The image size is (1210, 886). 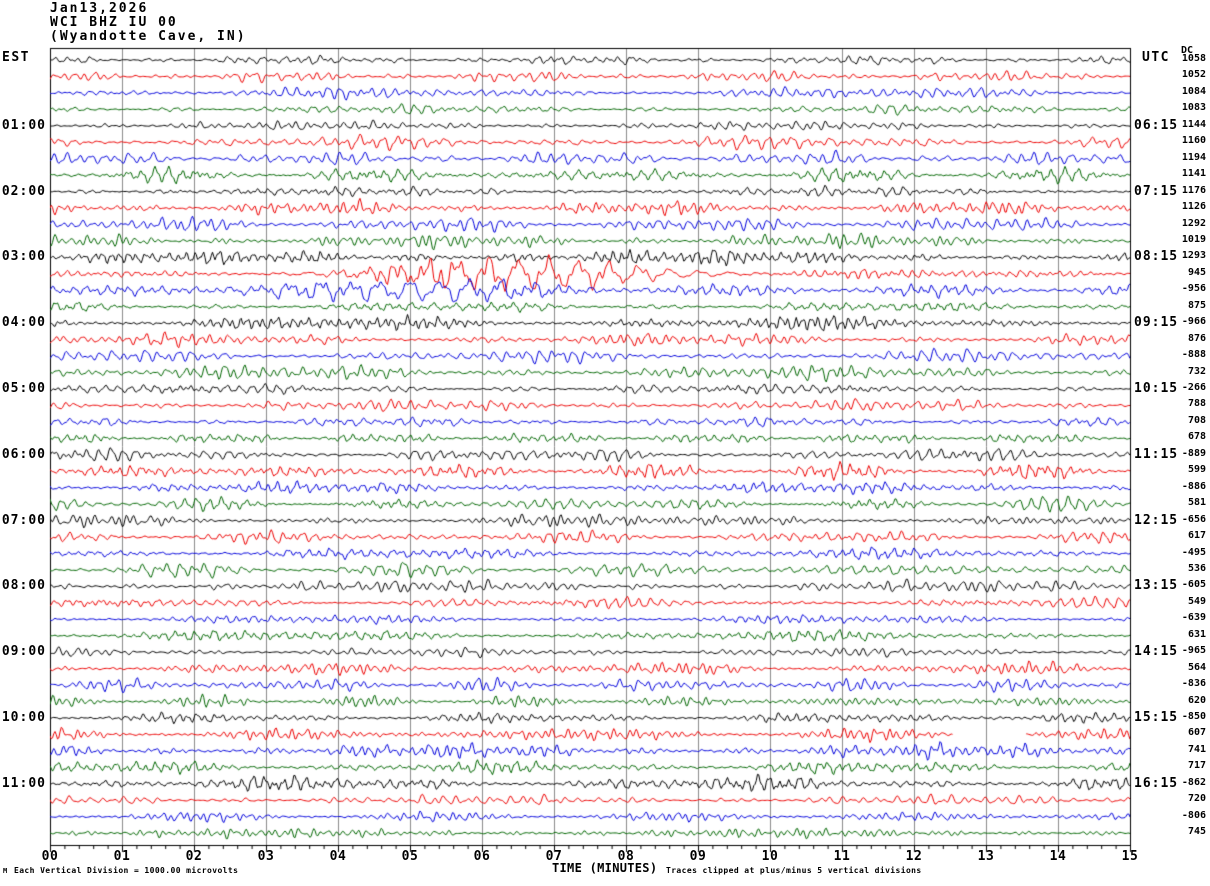 What do you see at coordinates (148, 36) in the screenshot?
I see `title-location: (Wyandotte Cave, IN)` at bounding box center [148, 36].